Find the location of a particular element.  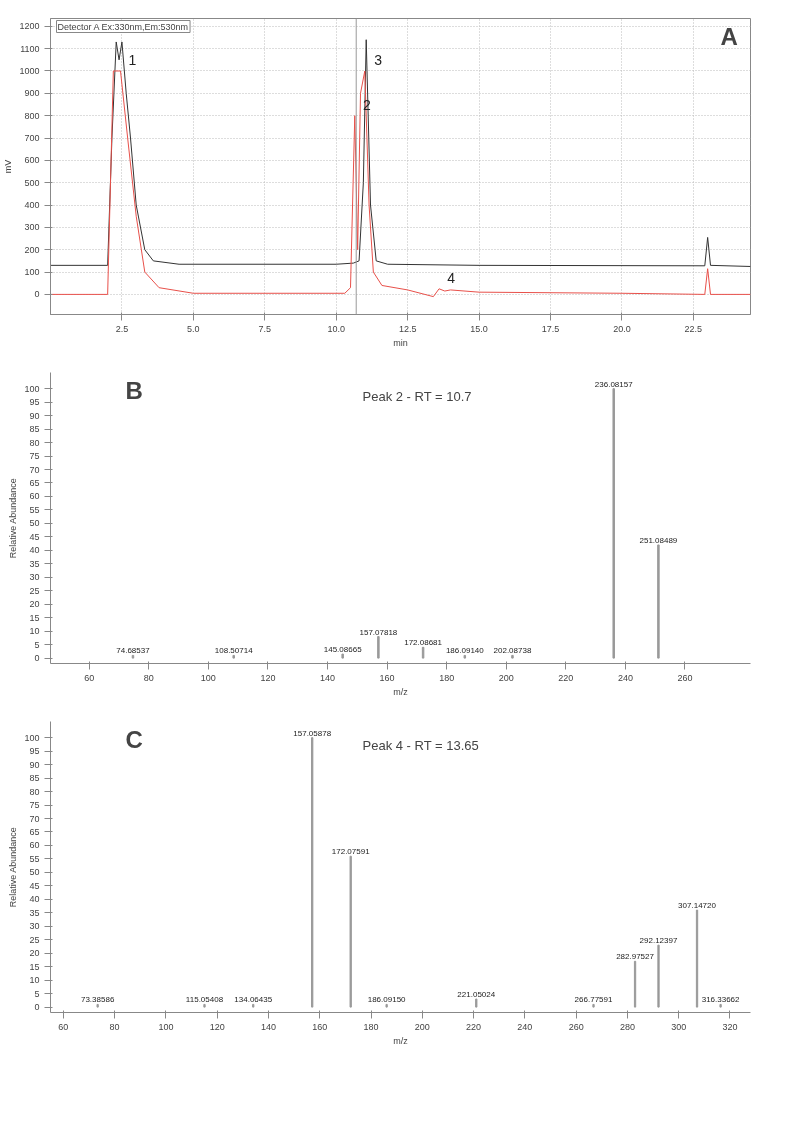

y-tick-label: 60 is located at coordinates (34, 496).